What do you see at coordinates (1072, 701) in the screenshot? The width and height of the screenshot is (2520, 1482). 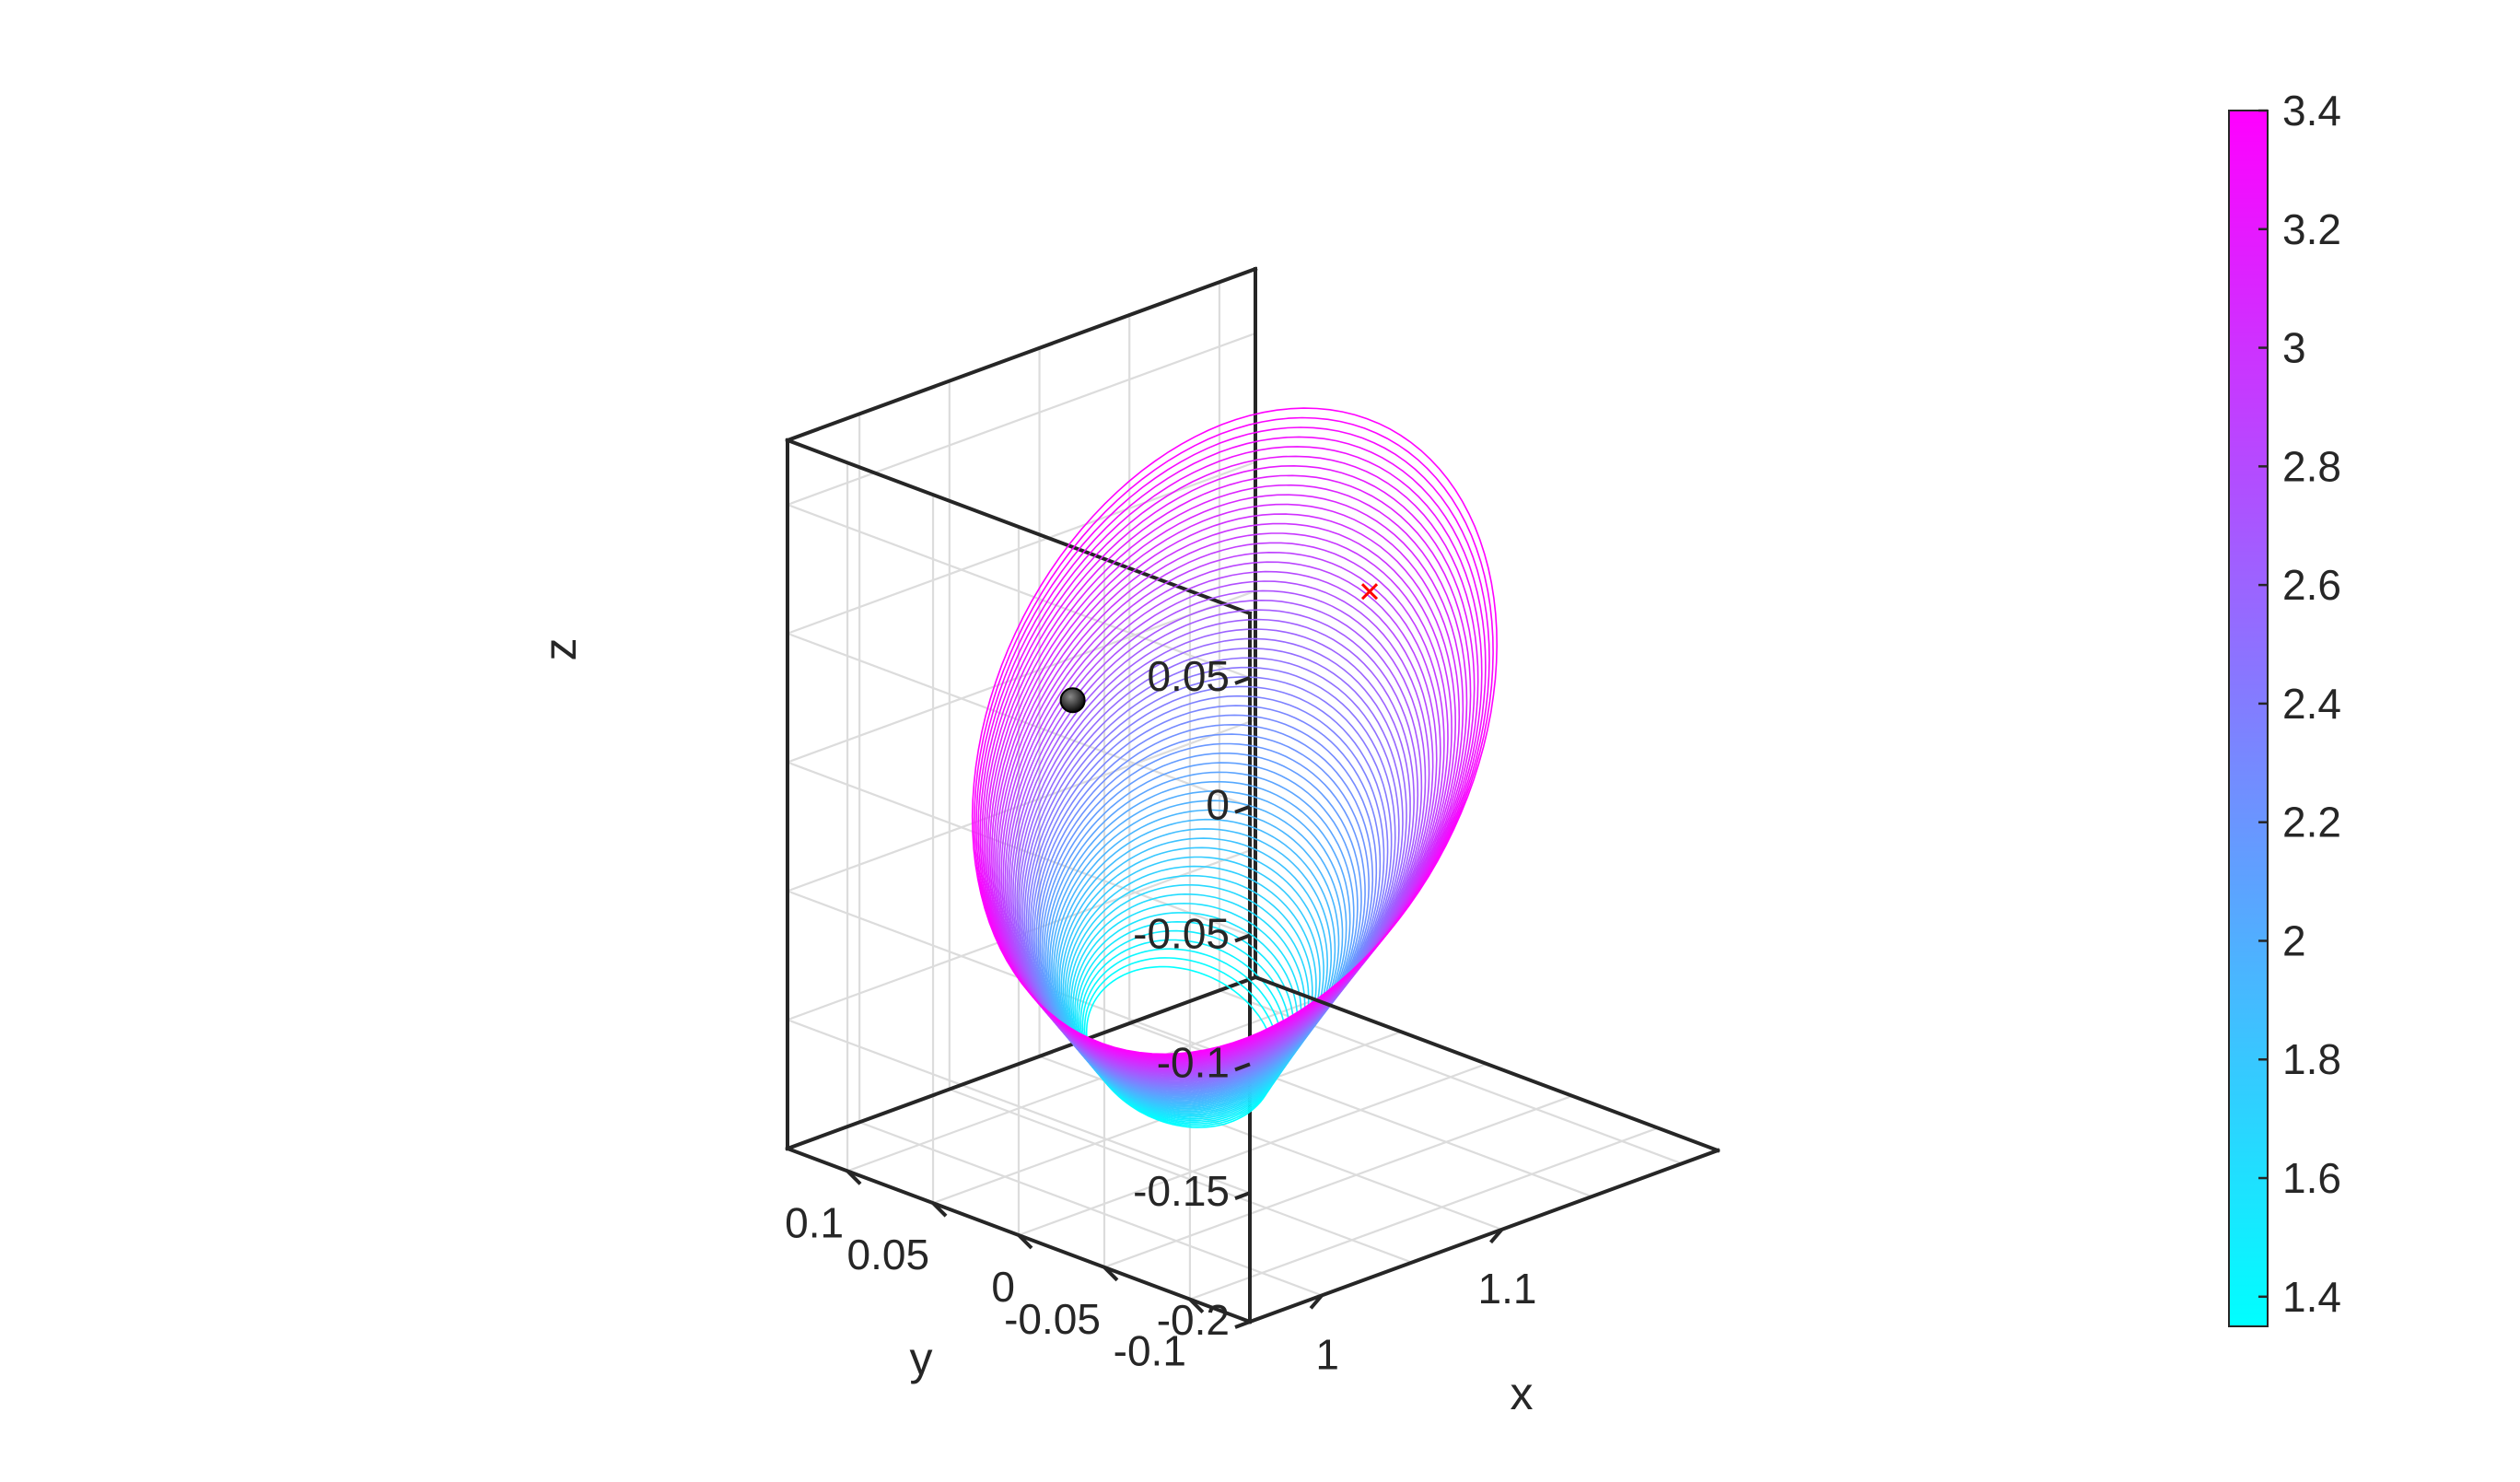 I see `secondary-body-marker` at bounding box center [1072, 701].